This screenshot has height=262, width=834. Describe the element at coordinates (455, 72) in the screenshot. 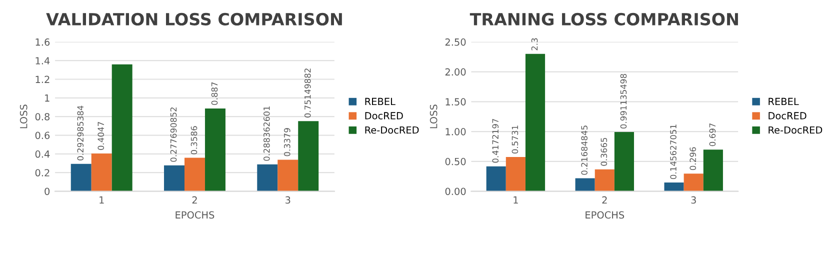

I see `y-tick-label: 2.00` at that location.